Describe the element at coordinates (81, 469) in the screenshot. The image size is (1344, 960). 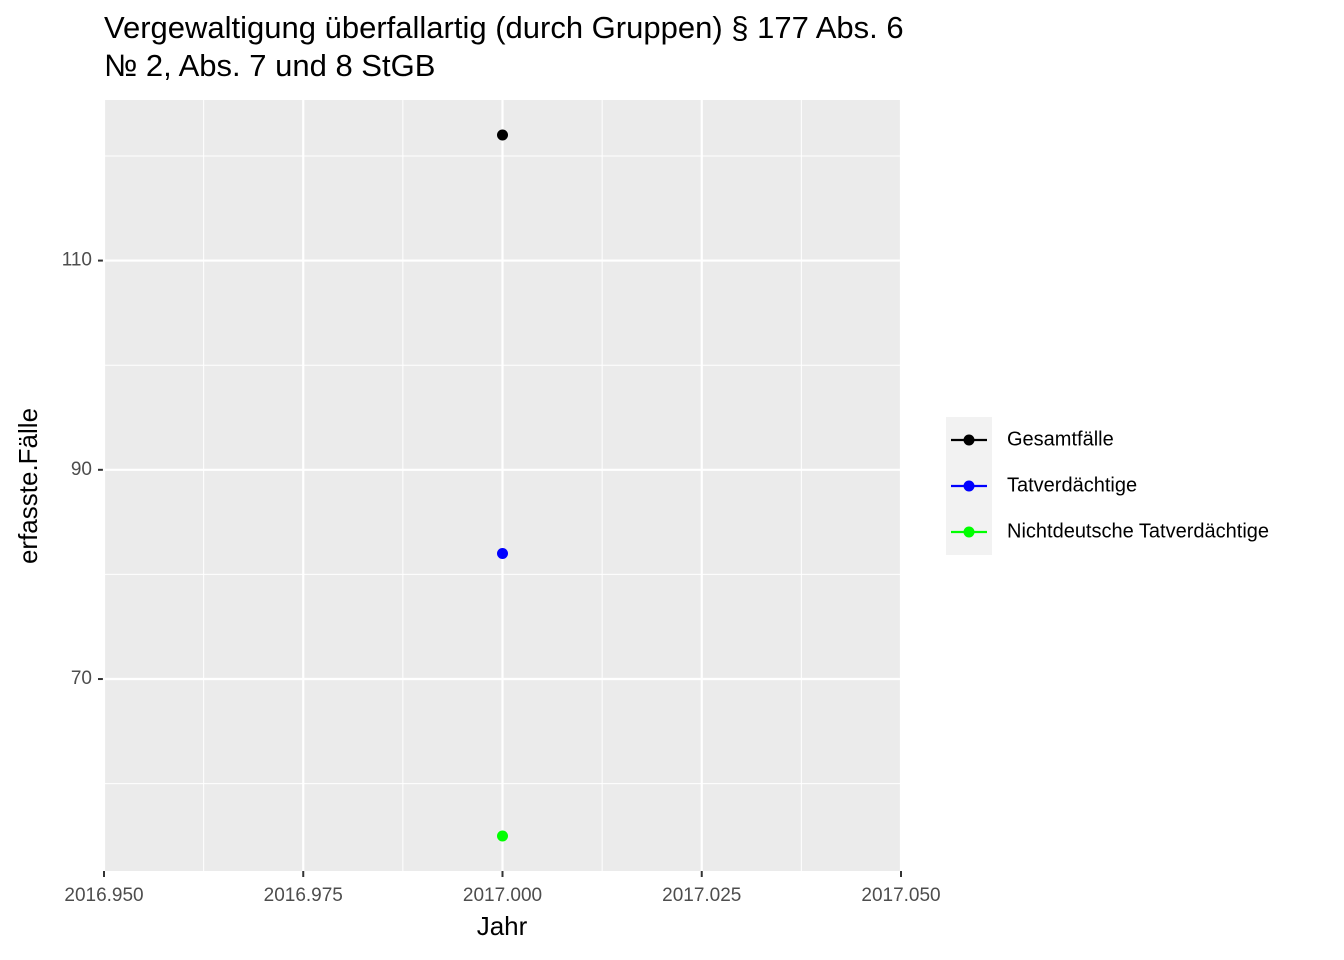
I see `y-tick-label: 90` at that location.